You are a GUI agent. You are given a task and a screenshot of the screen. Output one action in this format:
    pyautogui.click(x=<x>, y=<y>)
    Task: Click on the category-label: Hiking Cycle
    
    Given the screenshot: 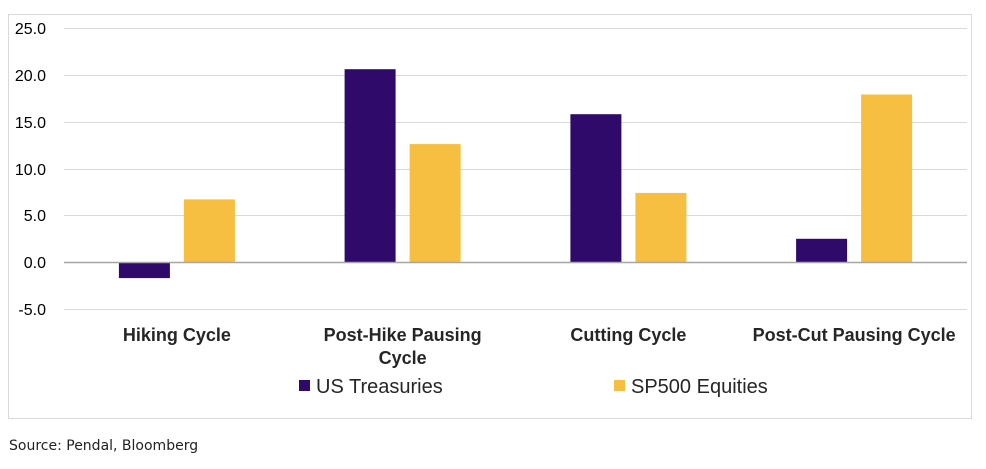 What is the action you would take?
    pyautogui.click(x=177, y=335)
    